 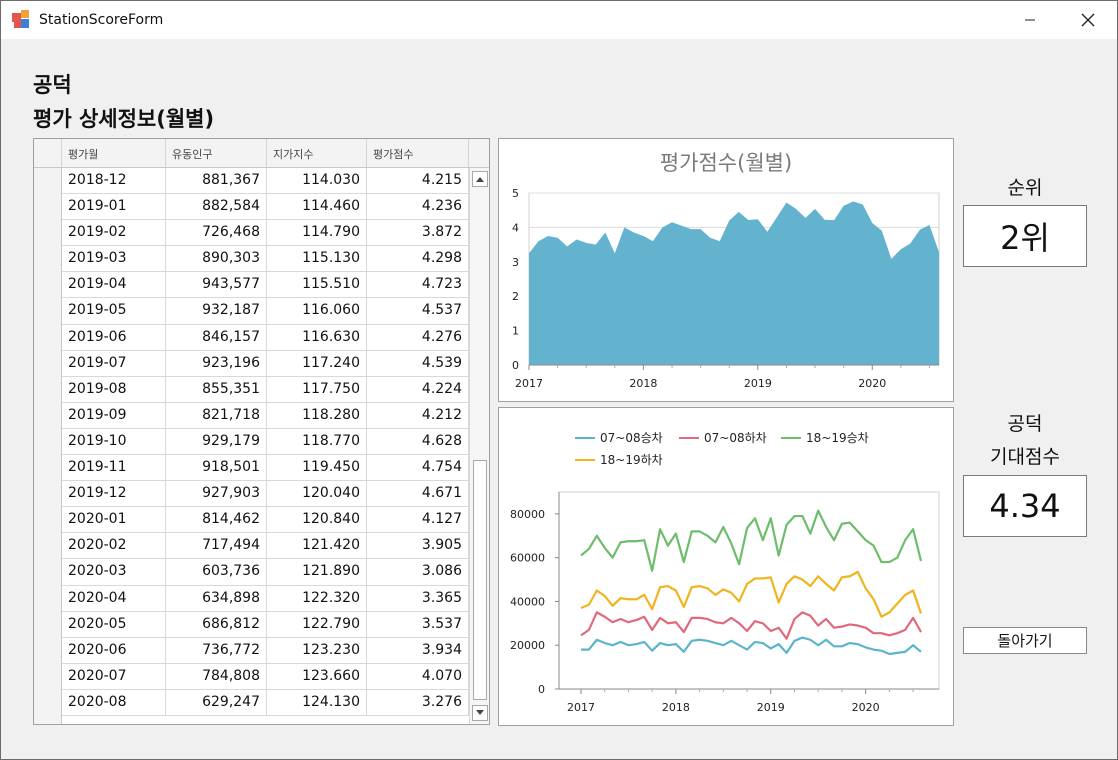 I want to click on cell-month: 2018-12, so click(x=114, y=181).